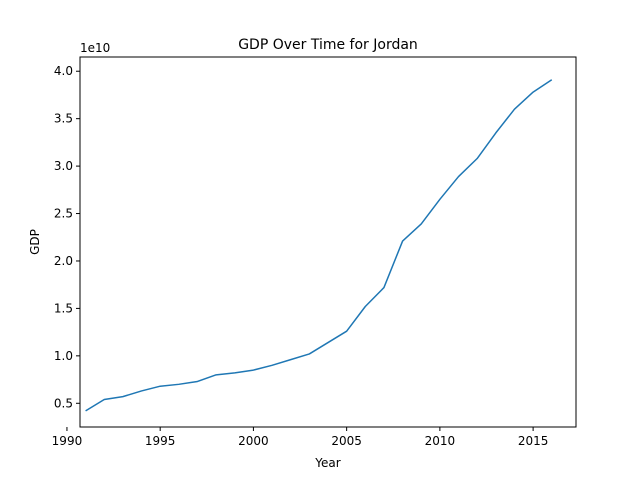 This screenshot has width=640, height=480. I want to click on y-tick-label: 0.5, so click(63, 403).